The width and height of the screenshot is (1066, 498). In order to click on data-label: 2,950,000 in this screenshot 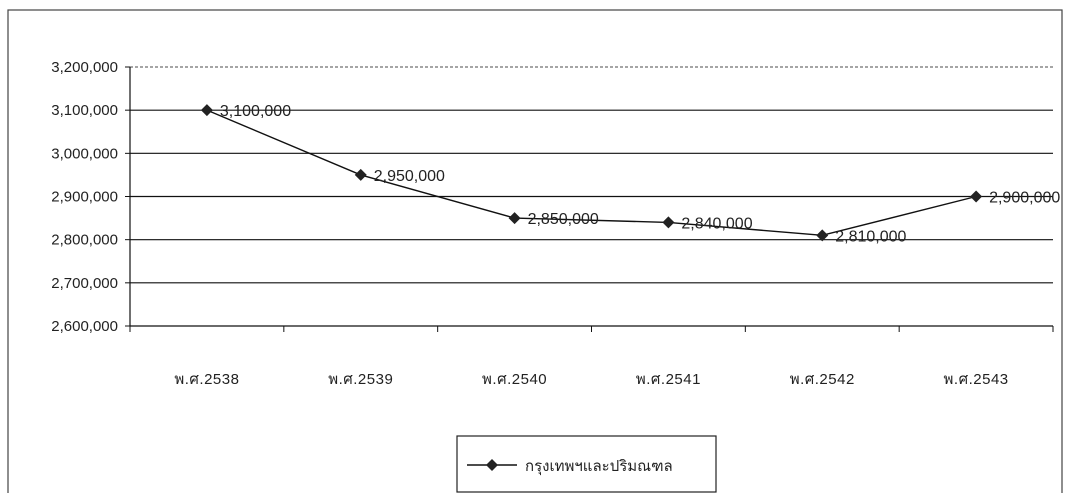, I will do `click(409, 176)`.